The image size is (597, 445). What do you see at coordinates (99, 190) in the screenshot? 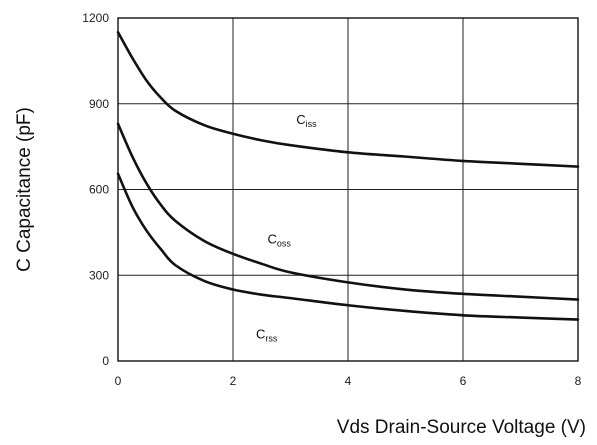
I see `y-tick-label: 600` at bounding box center [99, 190].